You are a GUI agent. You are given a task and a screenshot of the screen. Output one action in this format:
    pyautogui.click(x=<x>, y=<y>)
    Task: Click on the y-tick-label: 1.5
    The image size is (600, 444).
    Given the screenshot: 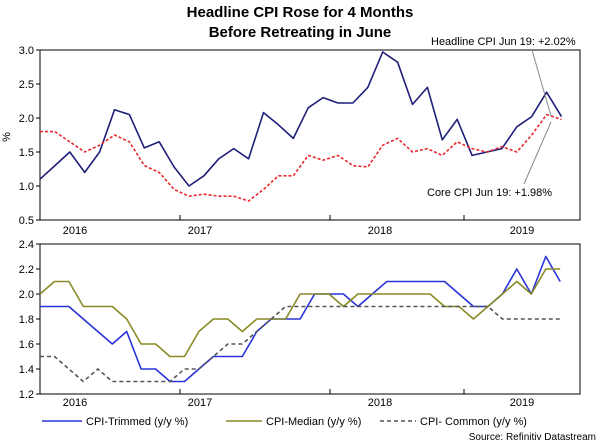 What is the action you would take?
    pyautogui.click(x=26, y=153)
    